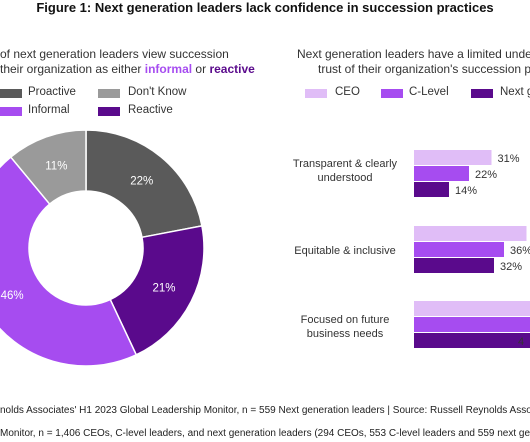  Describe the element at coordinates (392, 93) in the screenshot. I see `legend-swatch-c-level` at that location.